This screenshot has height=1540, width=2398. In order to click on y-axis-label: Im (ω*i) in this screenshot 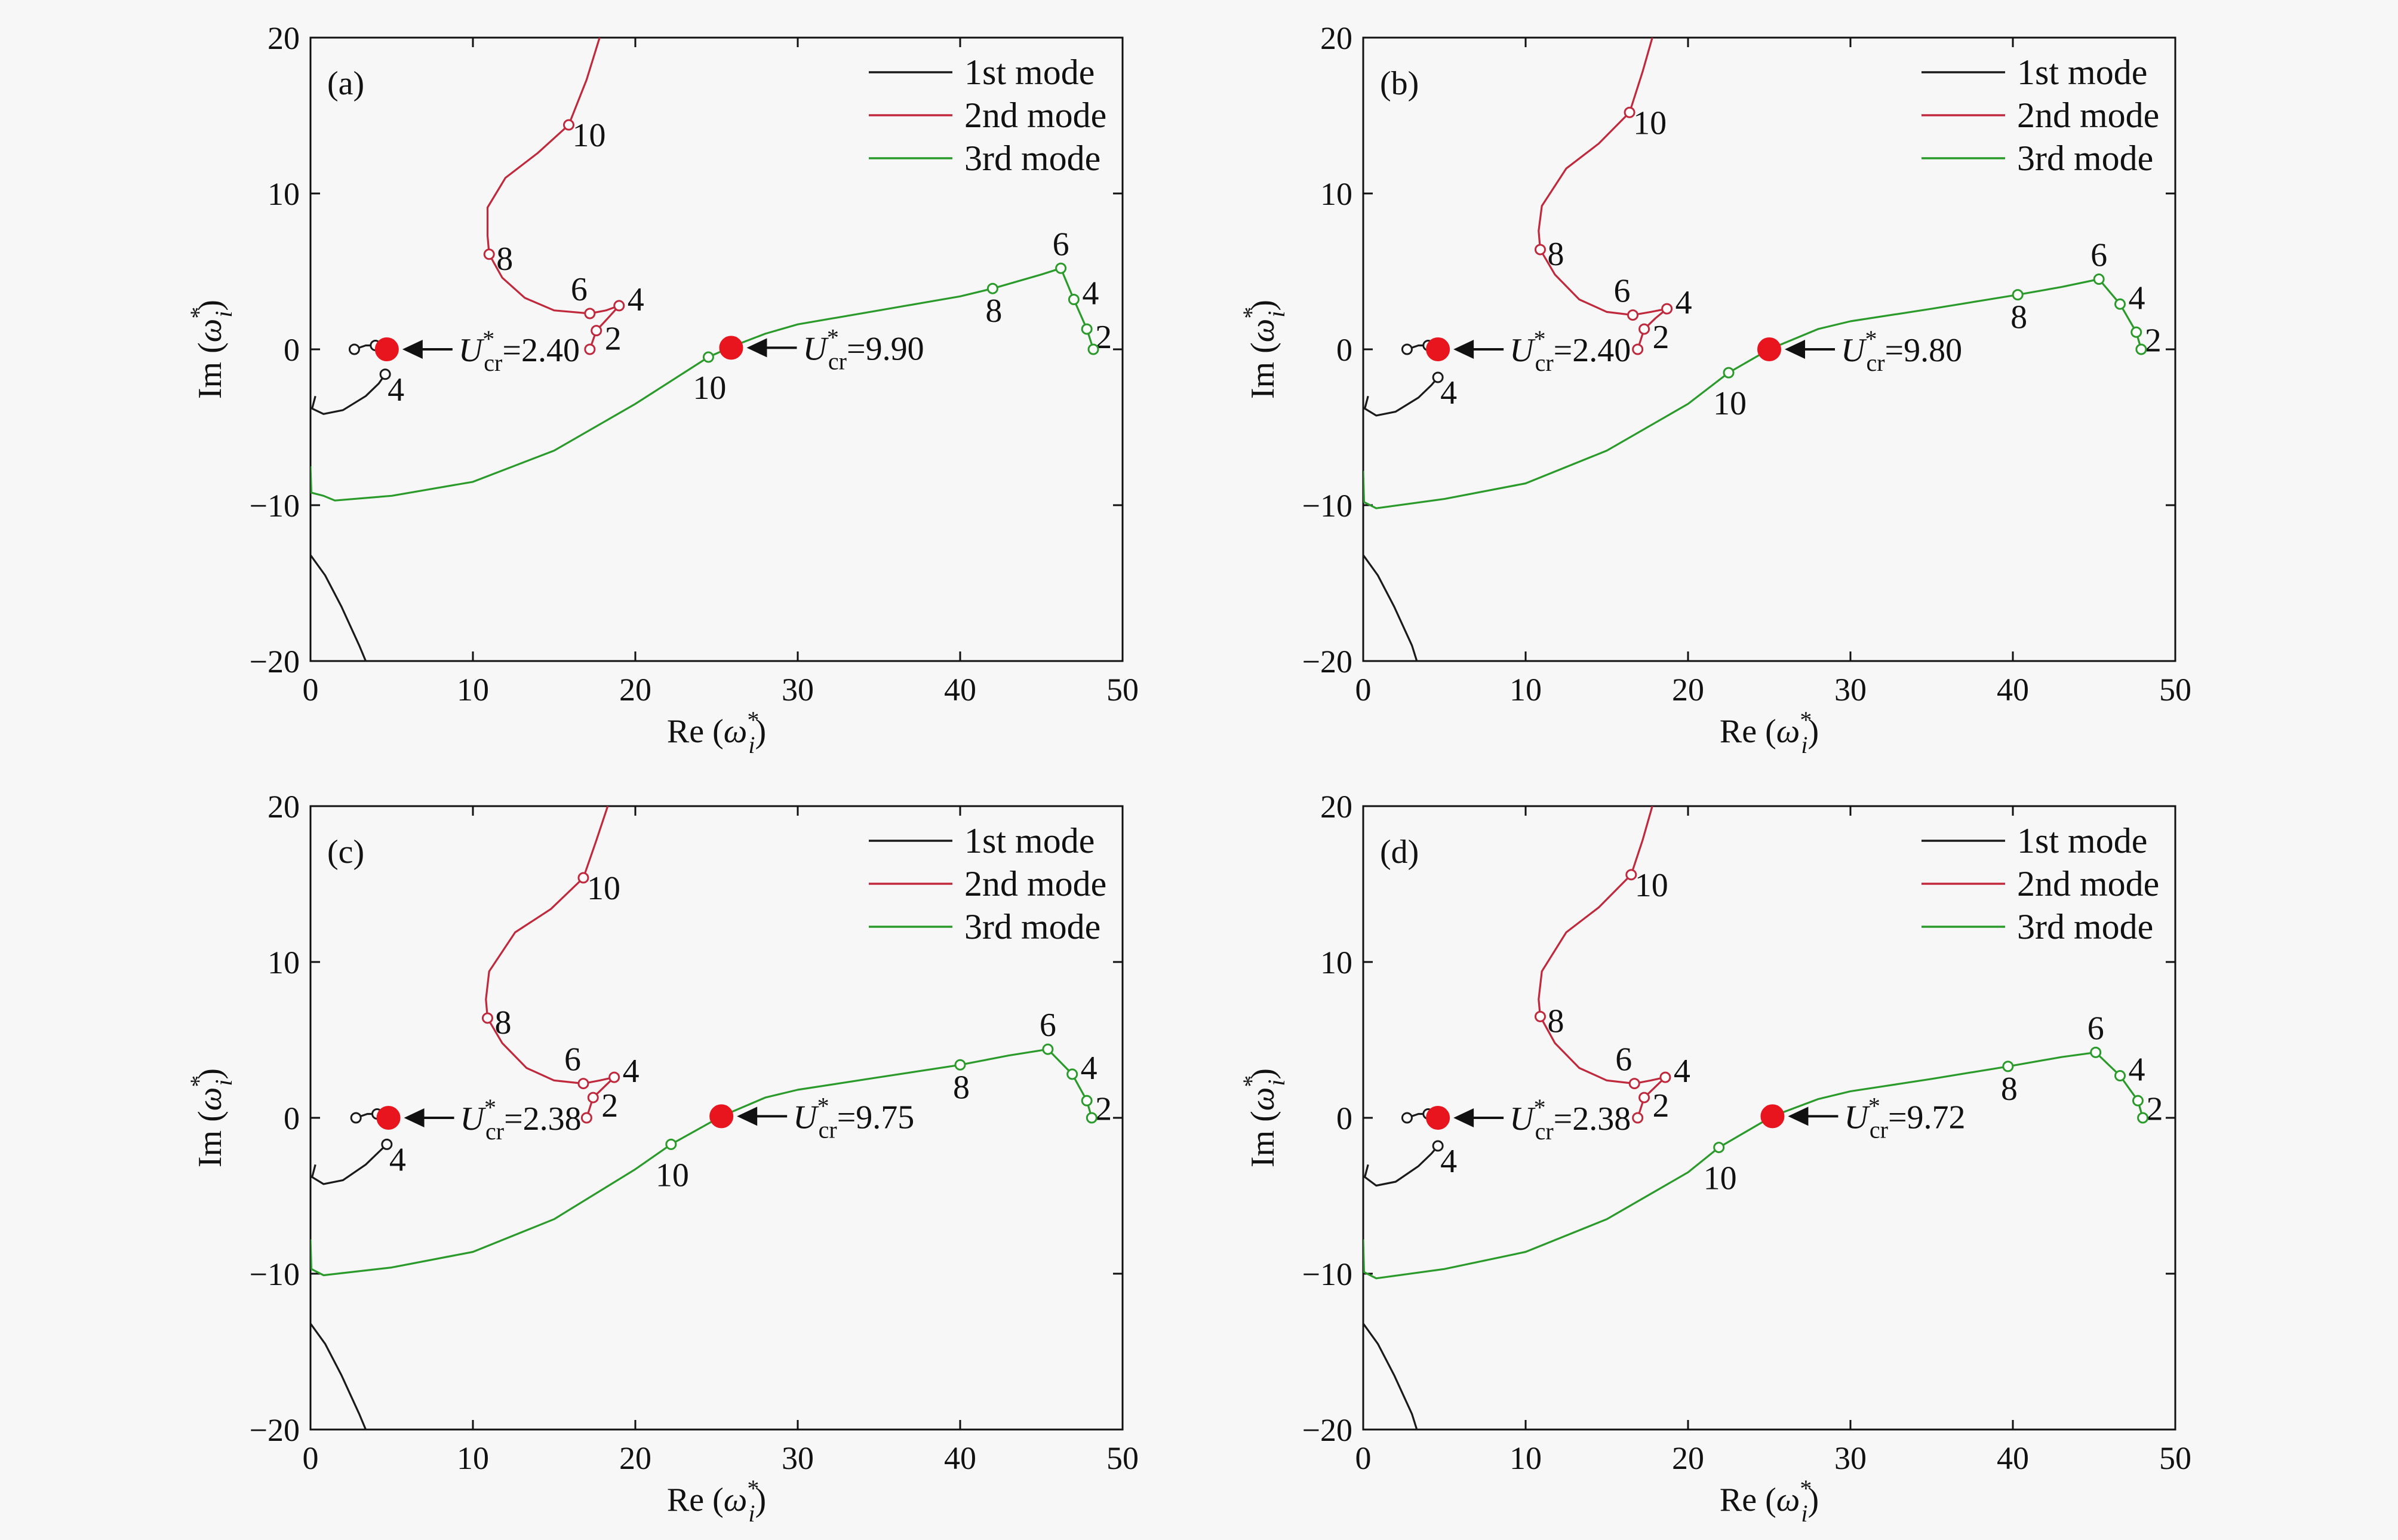, I will do `click(1264, 1117)`.